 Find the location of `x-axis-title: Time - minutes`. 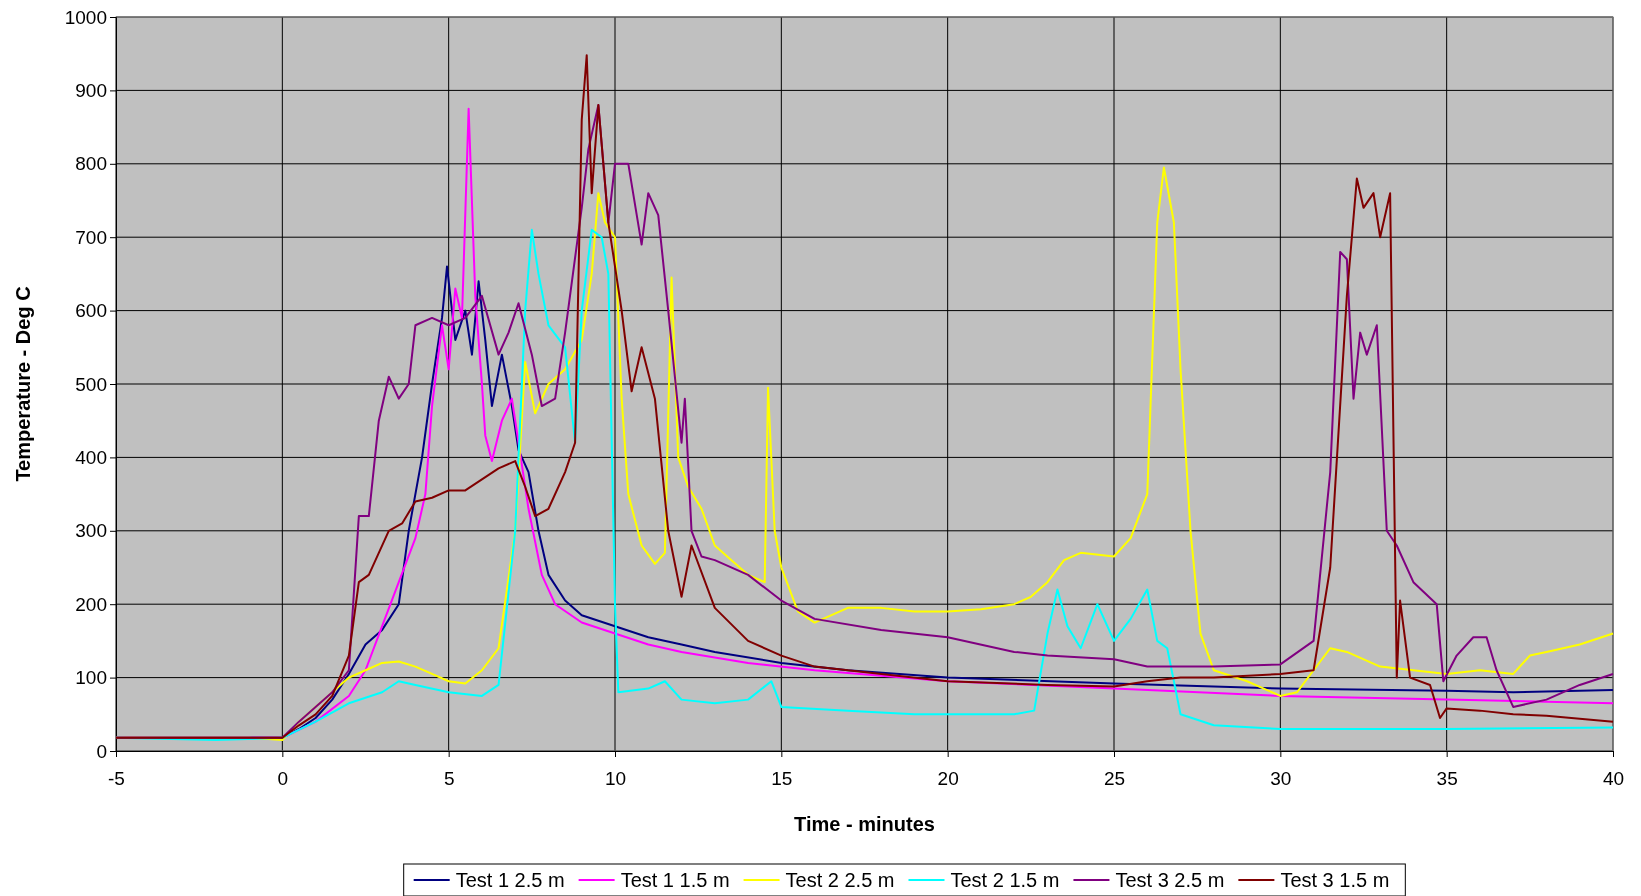

x-axis-title: Time - minutes is located at coordinates (864, 824).